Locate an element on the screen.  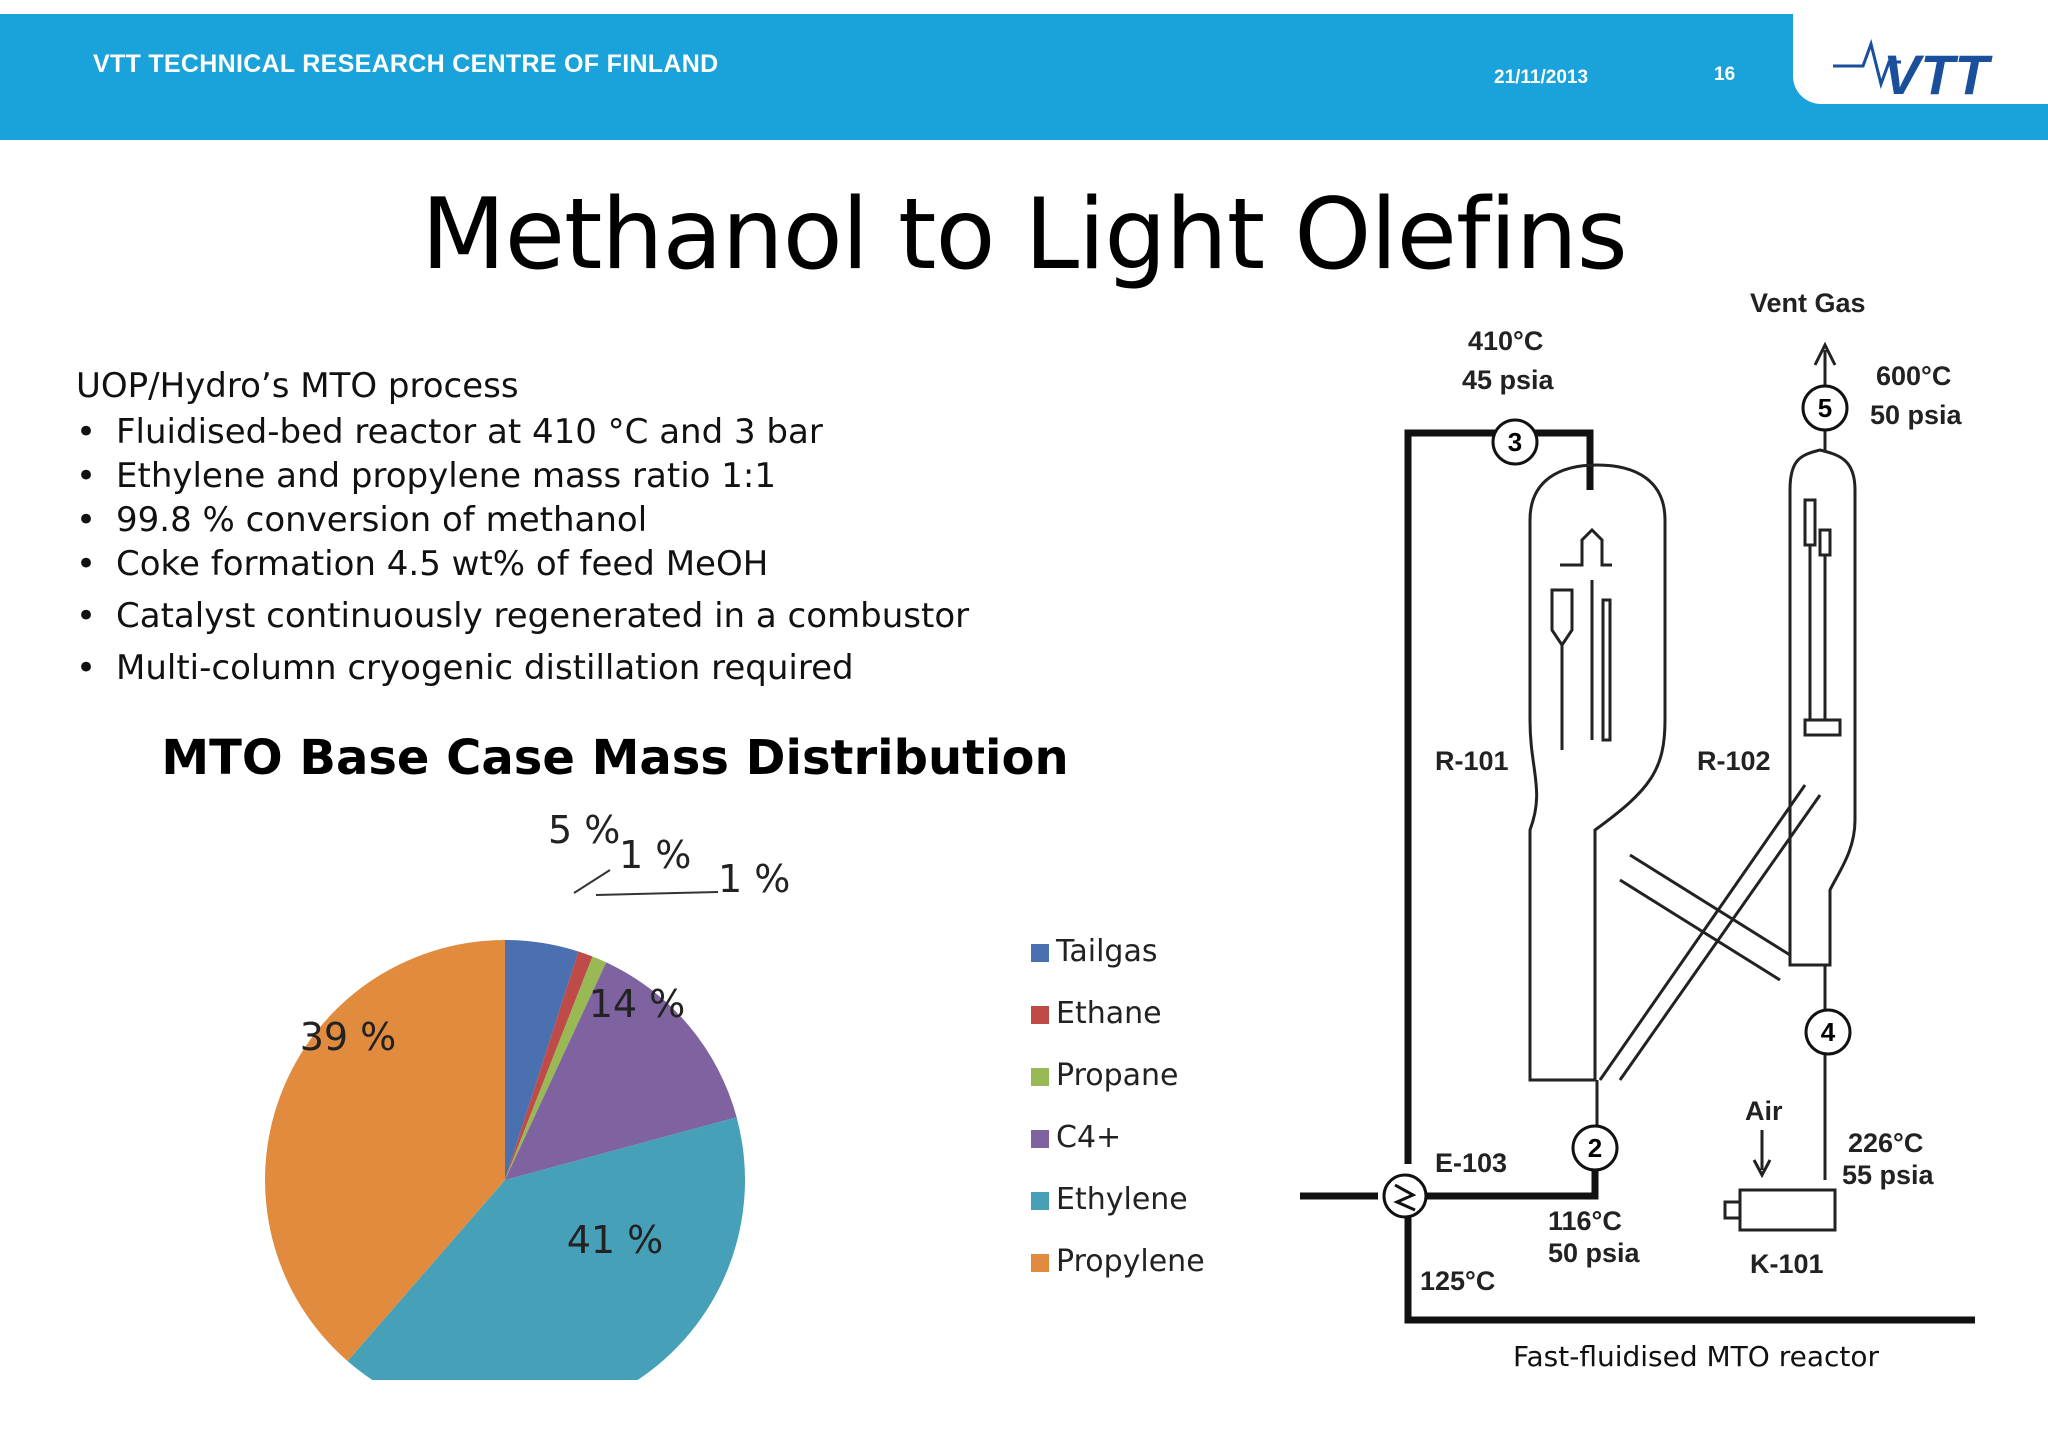
heat-exchanger-e103 is located at coordinates (1405, 1196).